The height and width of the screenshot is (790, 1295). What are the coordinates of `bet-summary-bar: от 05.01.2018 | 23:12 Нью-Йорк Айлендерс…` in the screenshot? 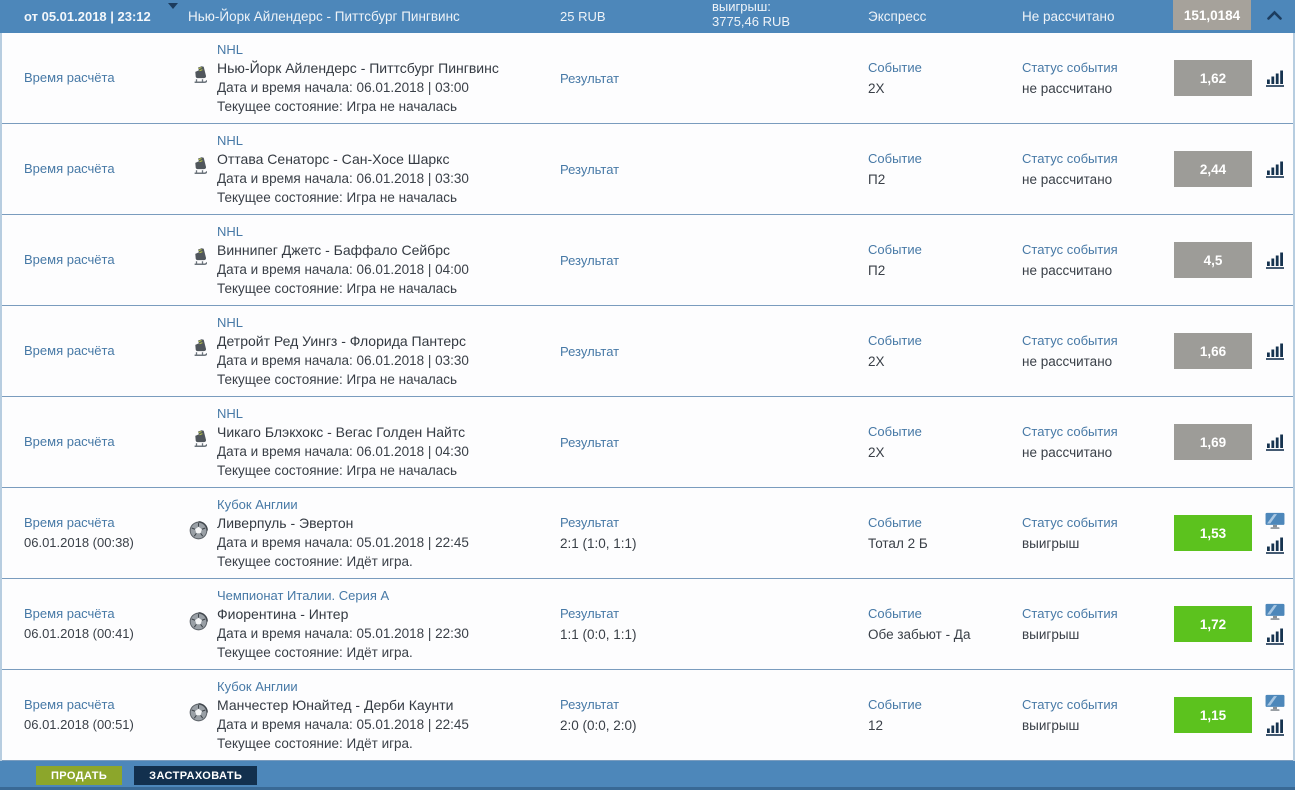 It's located at (647, 16).